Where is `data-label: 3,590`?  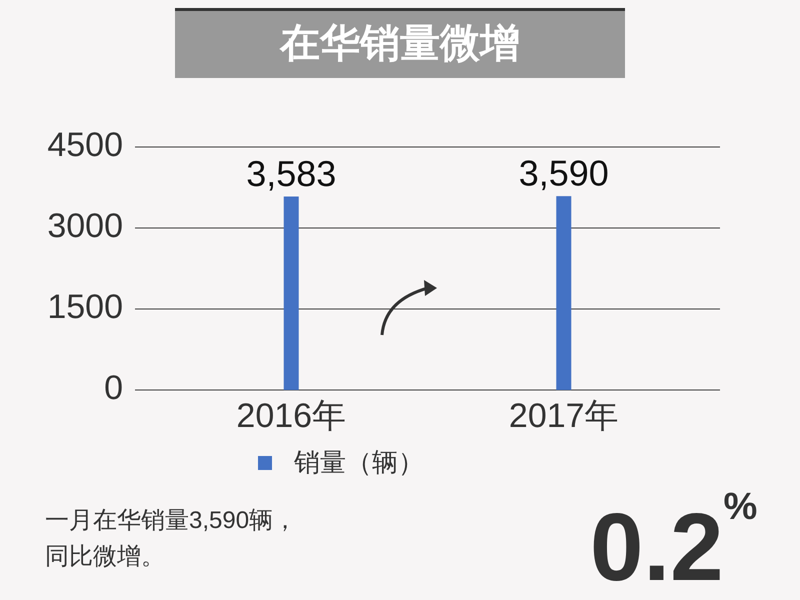 data-label: 3,590 is located at coordinates (563, 173).